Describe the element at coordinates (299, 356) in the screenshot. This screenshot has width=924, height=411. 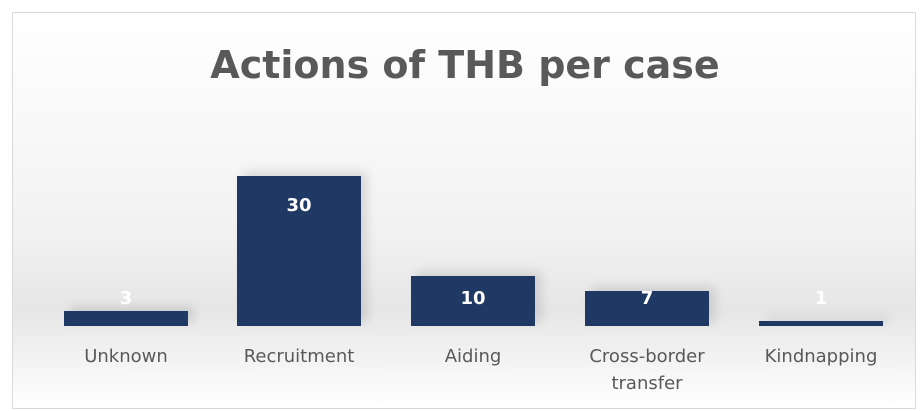
I see `x-tick-label: Recruitment` at that location.